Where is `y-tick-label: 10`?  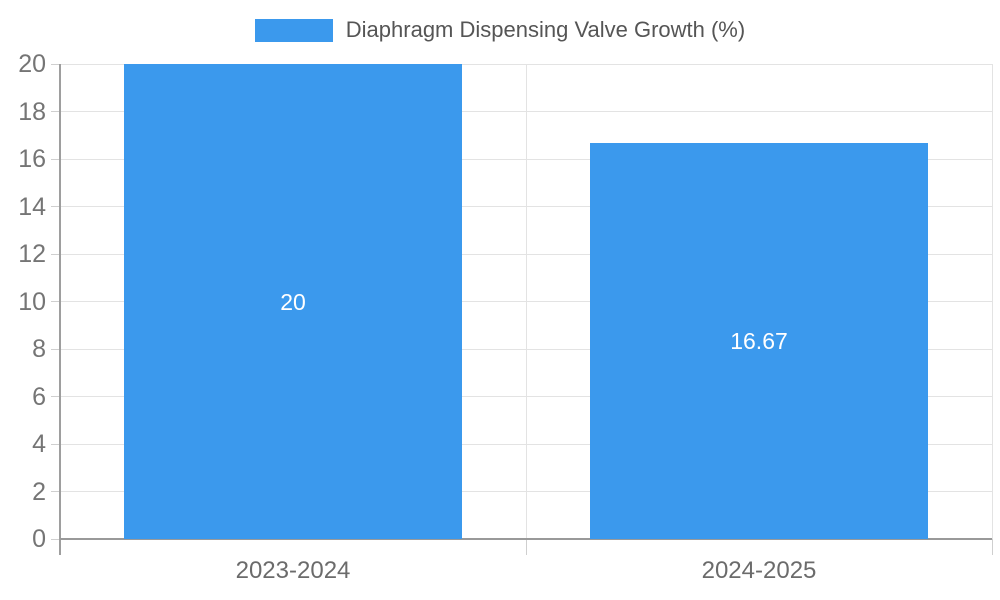
y-tick-label: 10 is located at coordinates (32, 301).